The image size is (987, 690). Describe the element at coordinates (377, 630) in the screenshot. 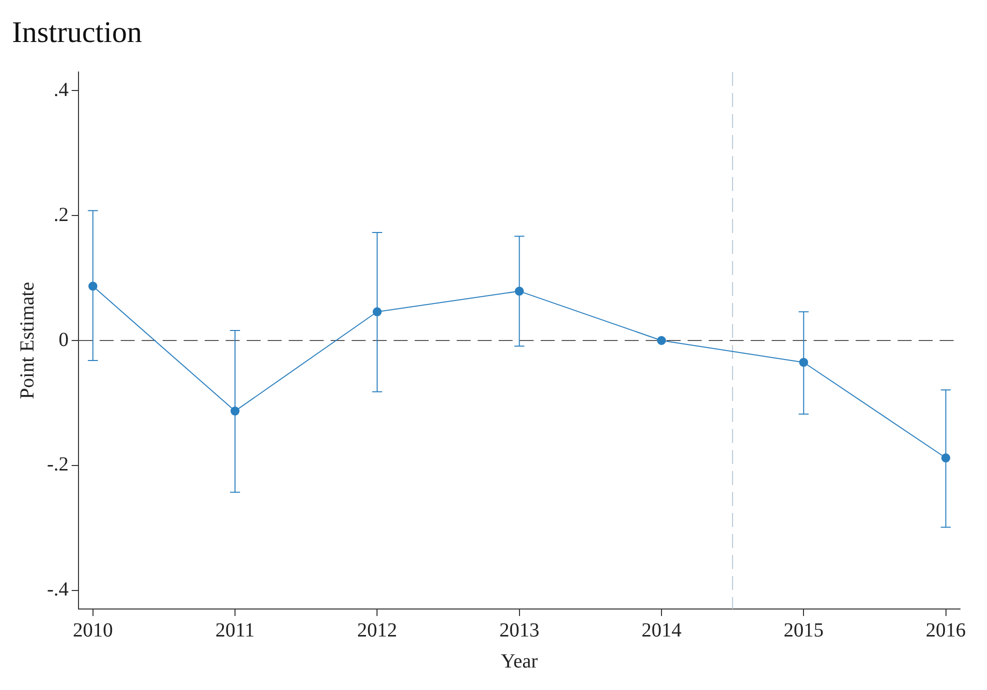

I see `x-tick-label: 2012` at that location.